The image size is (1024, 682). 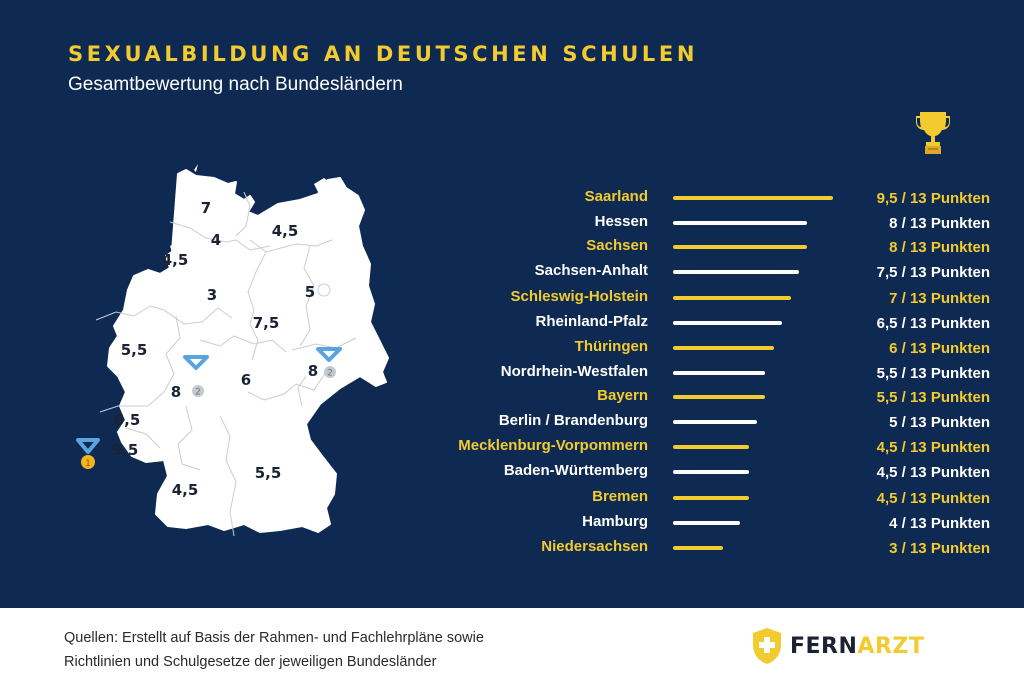 I want to click on chart-row: Sachsen 8 / 13 Punkten, so click(x=512, y=247).